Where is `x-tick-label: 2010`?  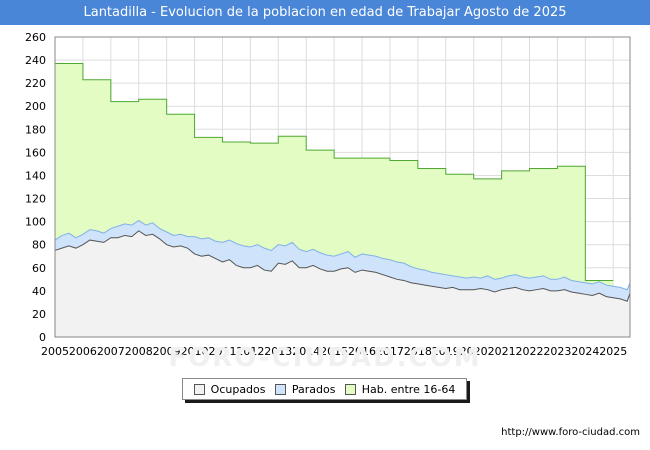 x-tick-label: 2010 is located at coordinates (195, 351).